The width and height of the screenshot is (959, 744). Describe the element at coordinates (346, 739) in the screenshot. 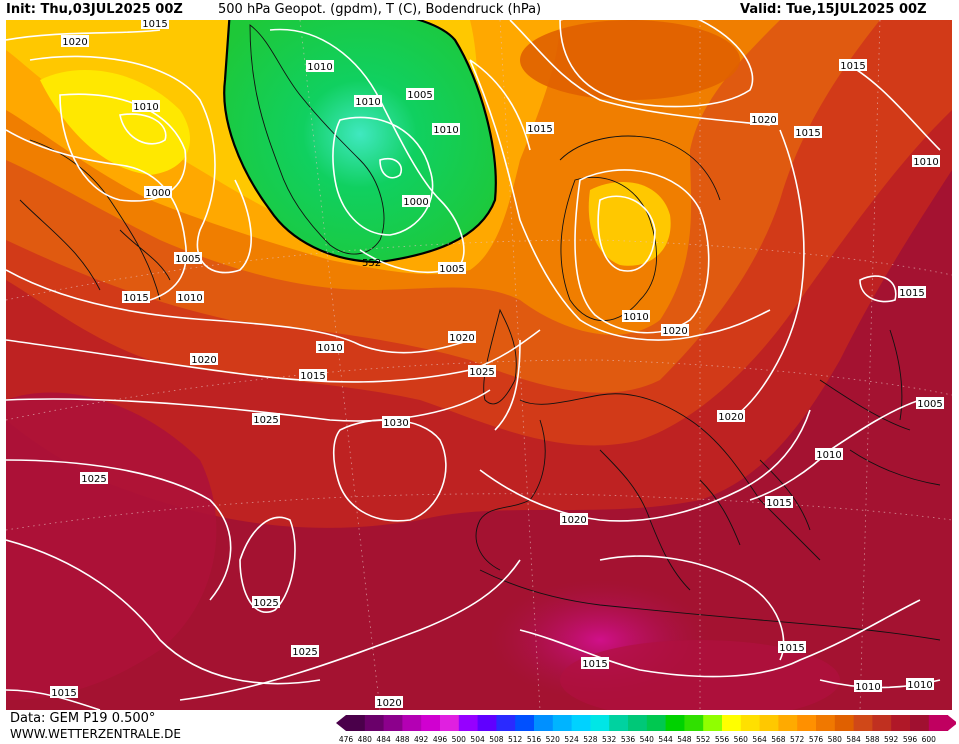

I see `colorbar-tick-label: 476` at that location.